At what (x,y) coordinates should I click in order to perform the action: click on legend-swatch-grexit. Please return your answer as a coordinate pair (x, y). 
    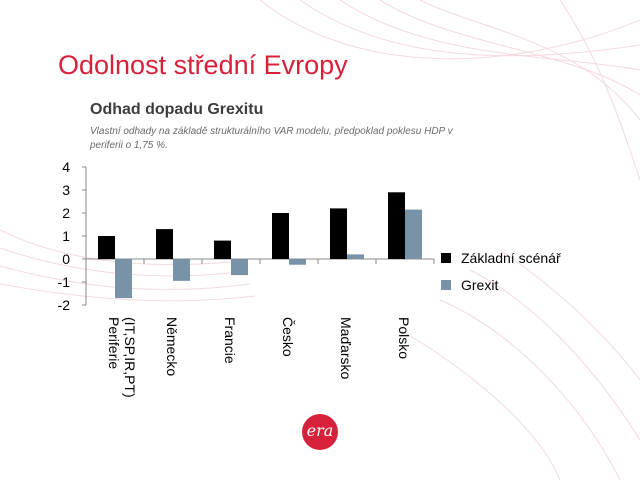
    Looking at the image, I should click on (446, 285).